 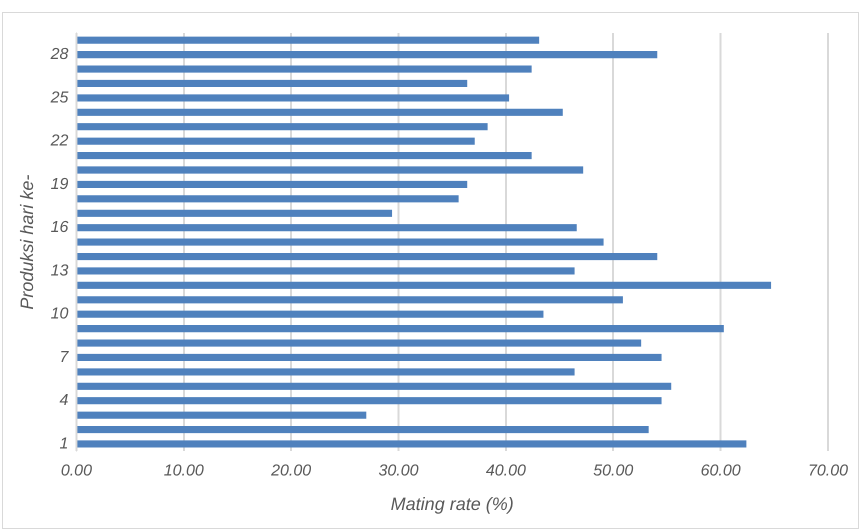 What do you see at coordinates (506, 471) in the screenshot?
I see `x-tick-label: 40.00` at bounding box center [506, 471].